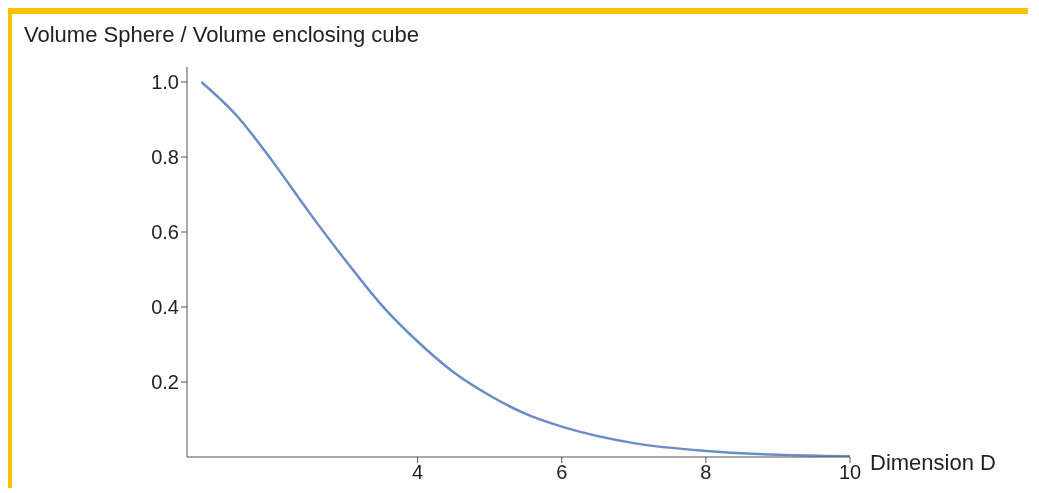  I want to click on y-tick-label: 1.0, so click(165, 82).